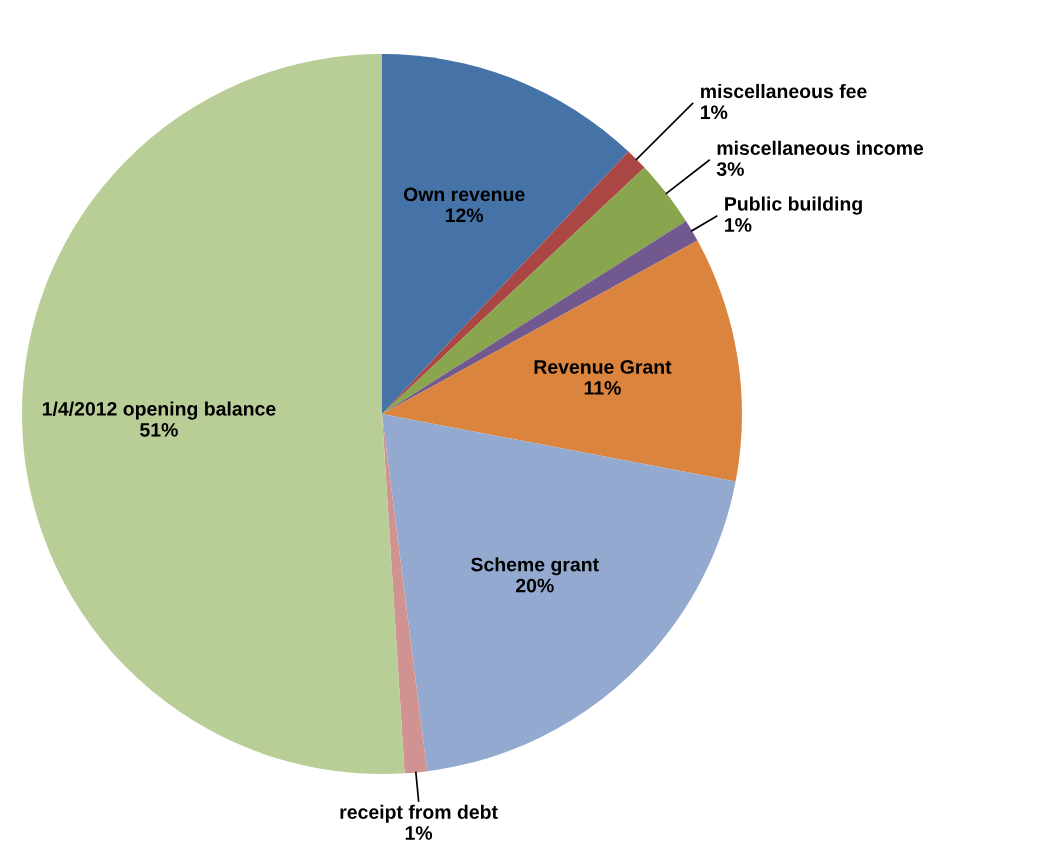 This screenshot has height=864, width=1052. I want to click on data-label: 3%, so click(730, 169).